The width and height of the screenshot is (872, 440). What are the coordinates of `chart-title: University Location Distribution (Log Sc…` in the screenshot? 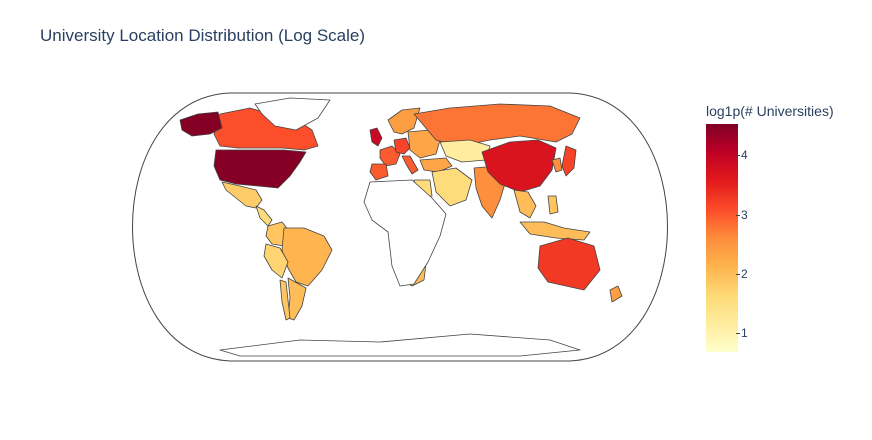 It's located at (203, 35).